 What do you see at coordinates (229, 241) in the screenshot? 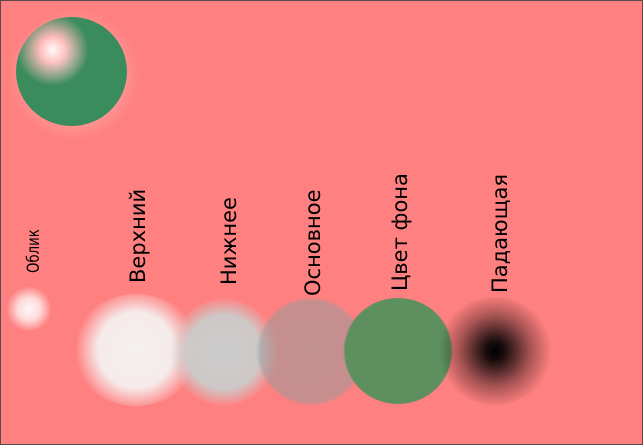
I see `label-nizhnee: Нижнее` at bounding box center [229, 241].